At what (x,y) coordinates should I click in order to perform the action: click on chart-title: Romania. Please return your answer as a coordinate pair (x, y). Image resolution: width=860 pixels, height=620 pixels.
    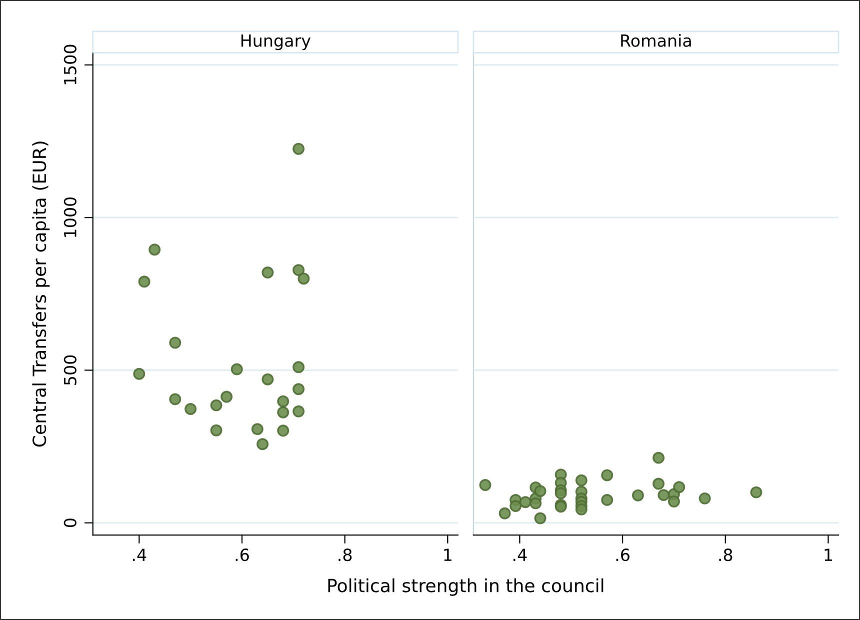
    Looking at the image, I should click on (656, 40).